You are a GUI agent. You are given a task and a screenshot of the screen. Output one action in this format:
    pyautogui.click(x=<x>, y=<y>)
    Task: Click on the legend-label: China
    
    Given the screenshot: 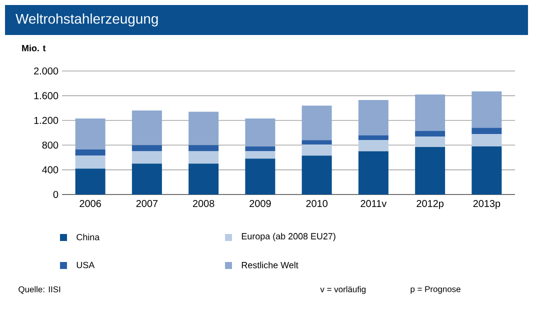 What is the action you would take?
    pyautogui.click(x=88, y=237)
    